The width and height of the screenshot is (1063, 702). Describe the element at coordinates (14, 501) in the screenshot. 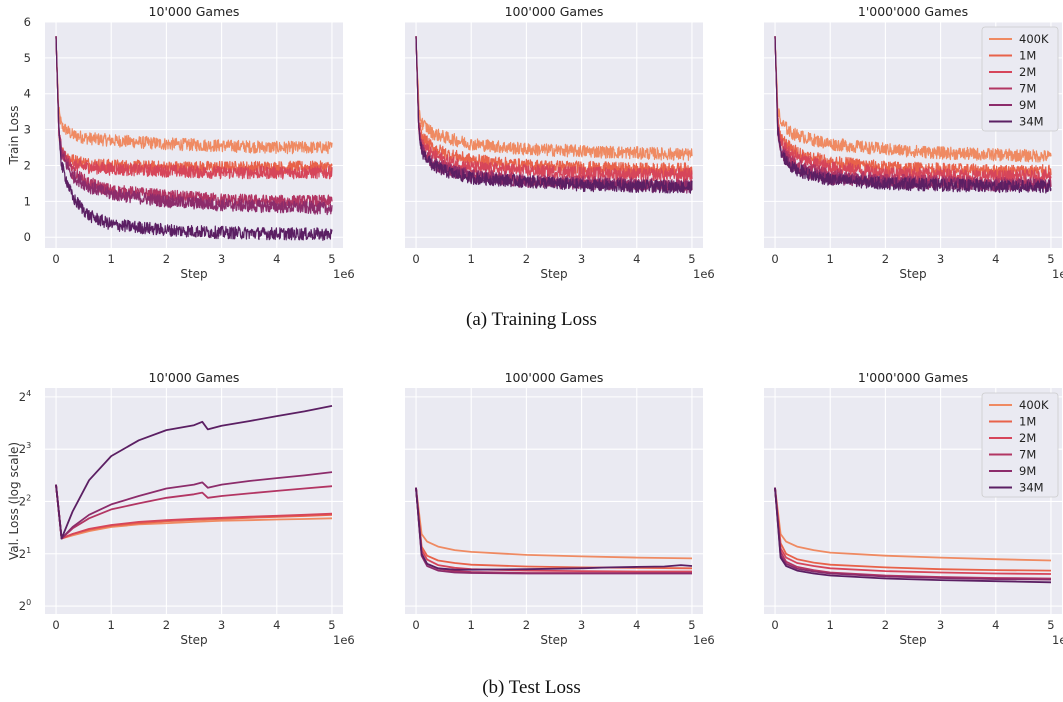

I see `y-axis-label: Val. Loss (log scale)` at that location.